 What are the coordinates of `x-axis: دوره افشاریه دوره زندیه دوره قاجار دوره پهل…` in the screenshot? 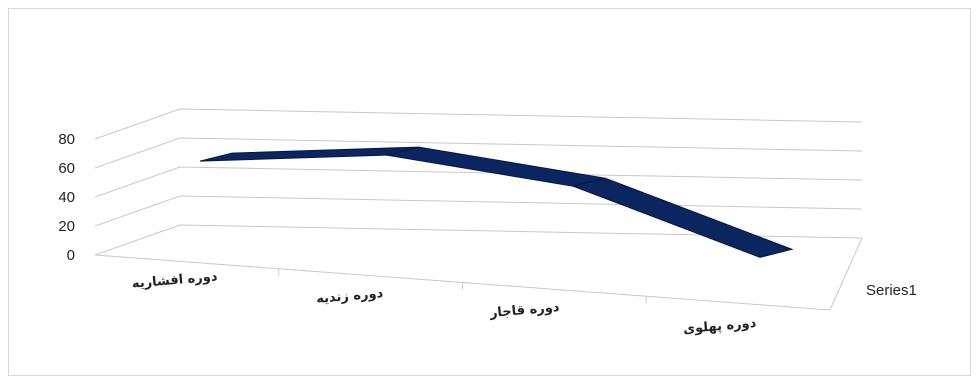 It's located at (444, 303).